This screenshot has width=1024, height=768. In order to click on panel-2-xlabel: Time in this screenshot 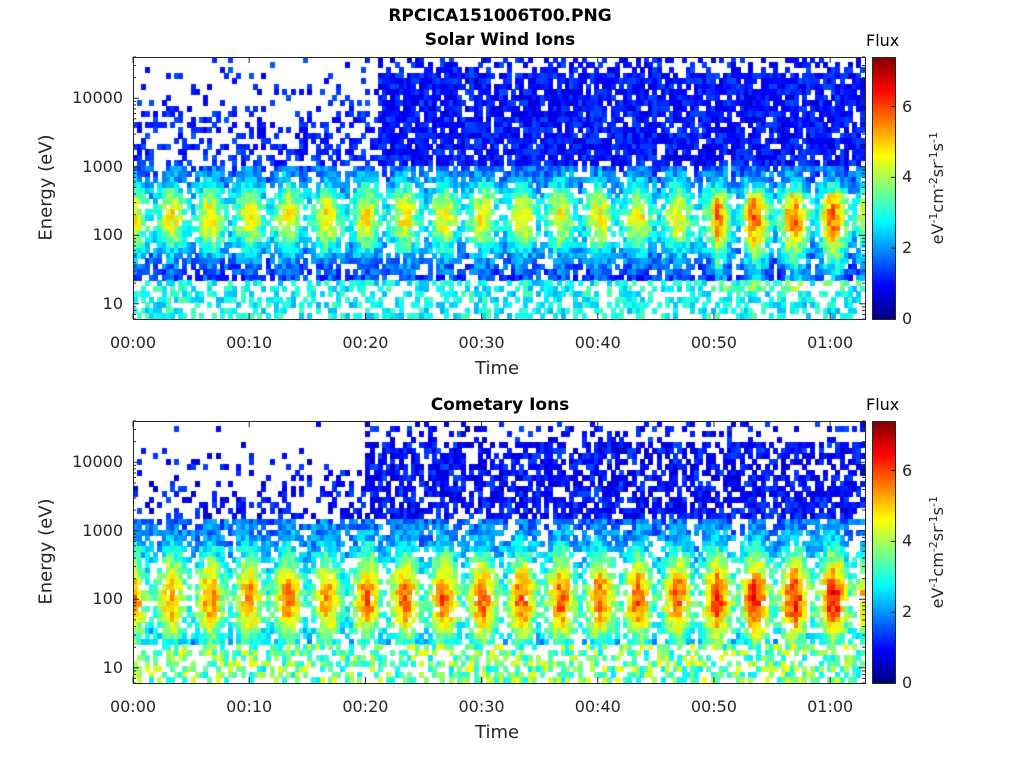, I will do `click(497, 732)`.